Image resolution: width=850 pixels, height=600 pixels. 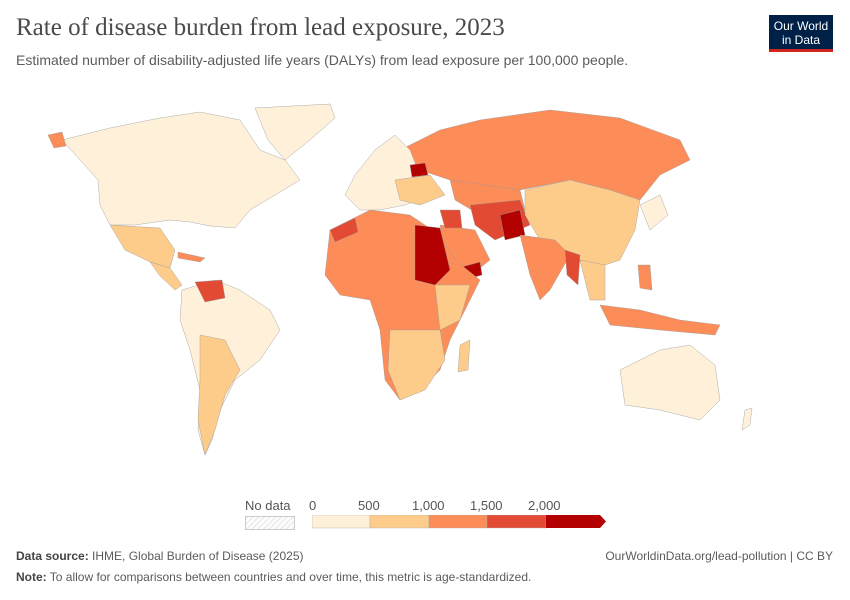 What do you see at coordinates (198, 556) in the screenshot?
I see `source-text: IHME, Global Burden of Disease (2025)` at bounding box center [198, 556].